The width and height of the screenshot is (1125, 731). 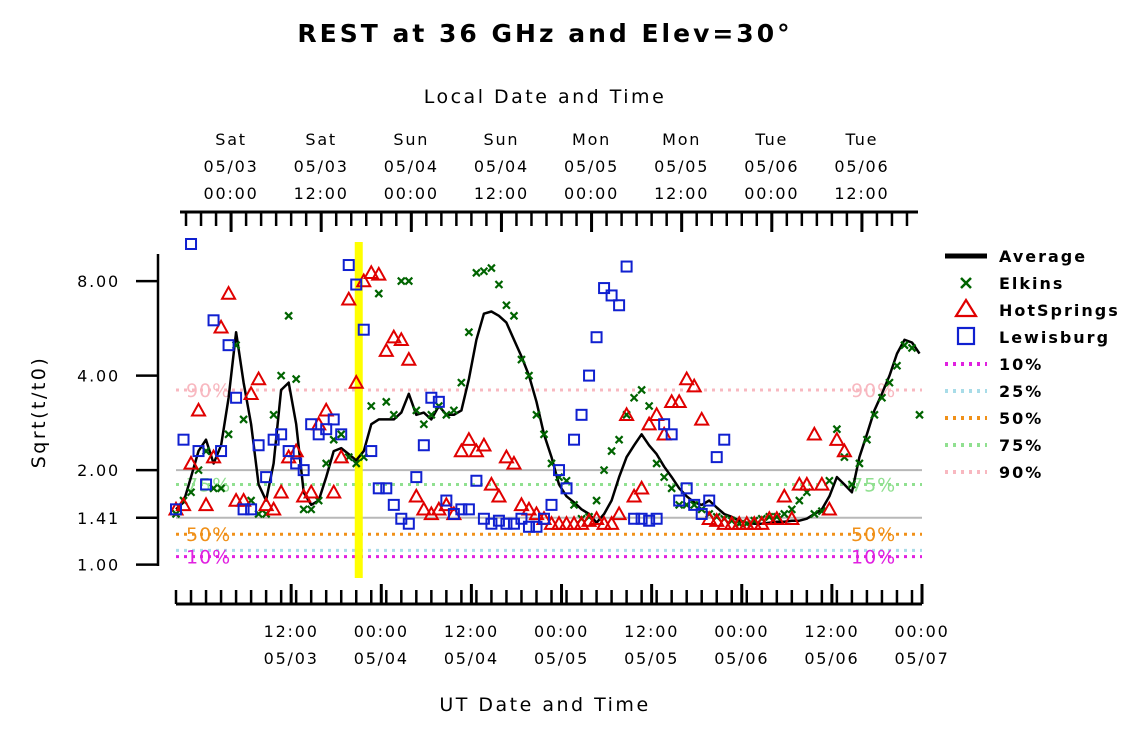 I want to click on percentile-label: 50%, so click(x=873, y=535).